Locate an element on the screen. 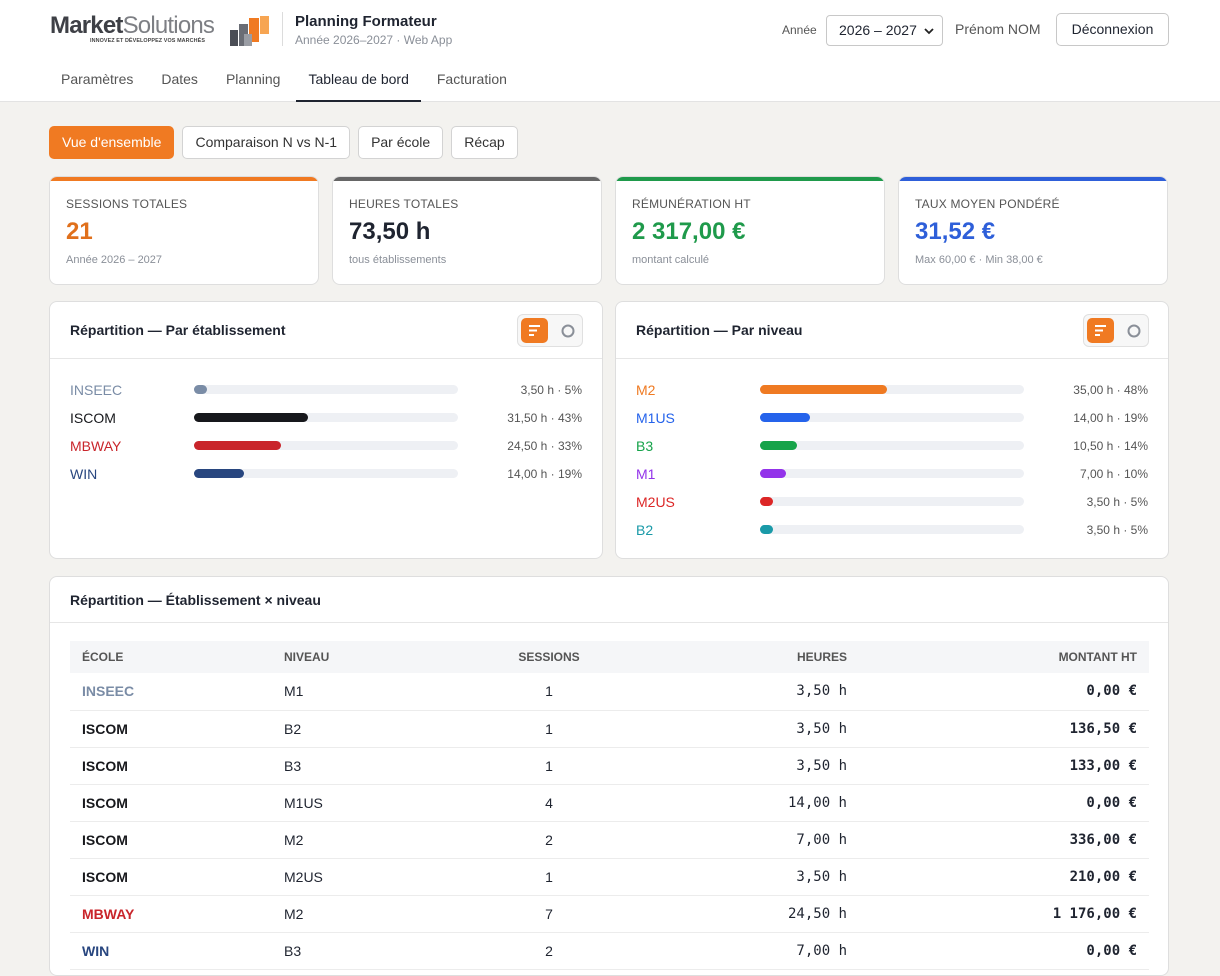 The image size is (1220, 976). nav-item-planning: Planning is located at coordinates (253, 79).